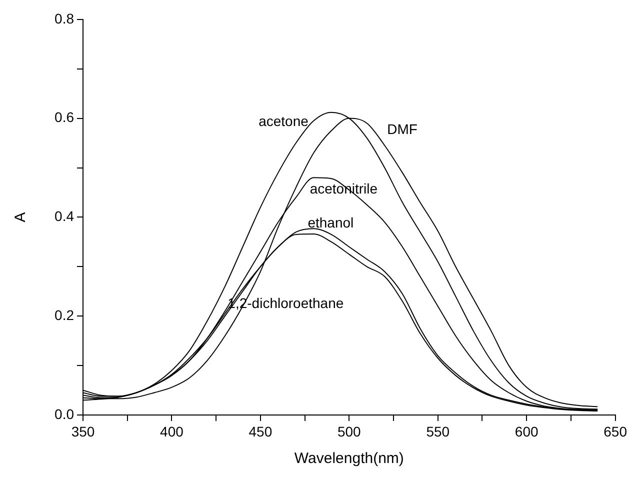  Describe the element at coordinates (64, 216) in the screenshot. I see `y-tick-label: 0.4` at that location.